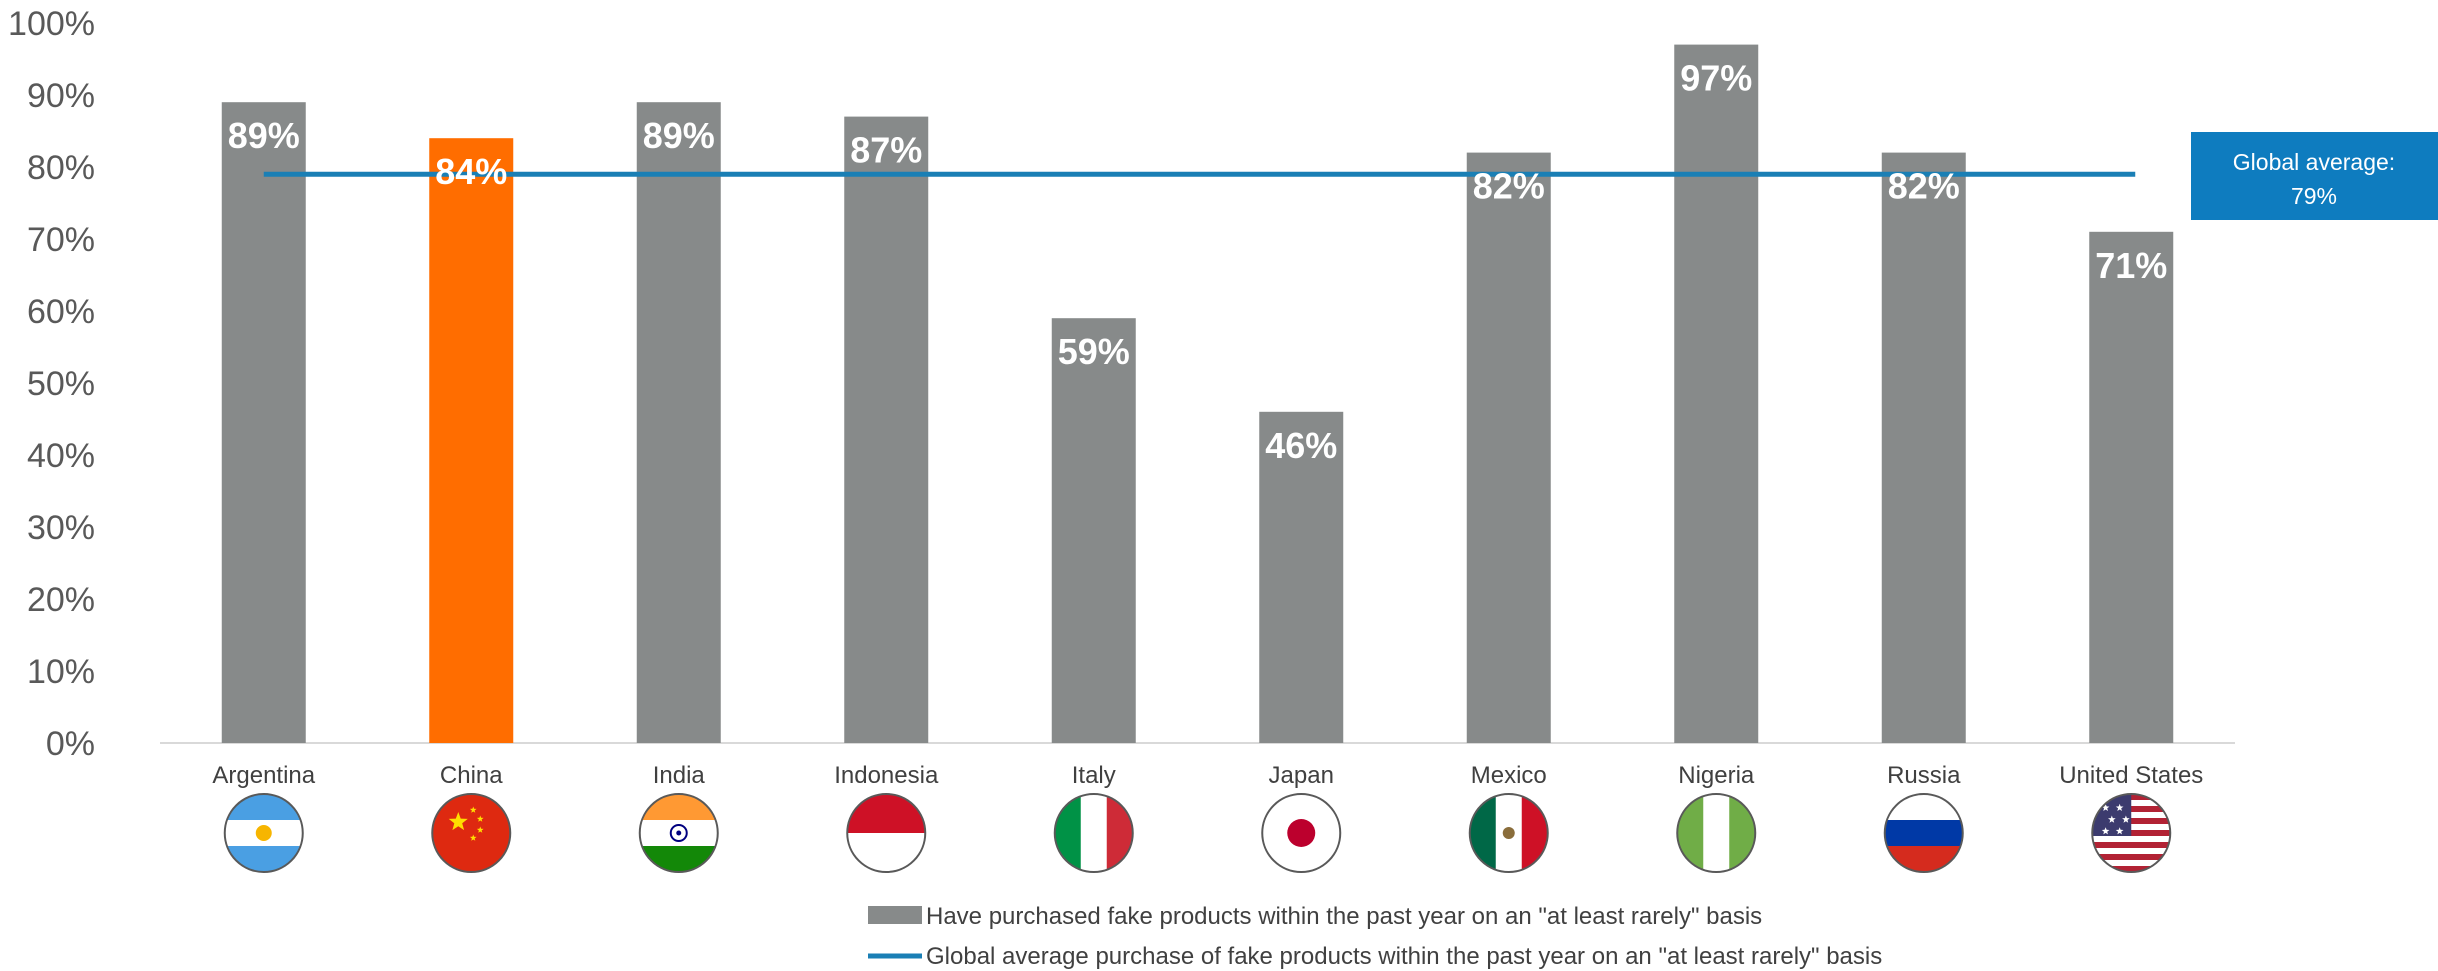 The image size is (2438, 971). I want to click on bar-russia, so click(1923, 448).